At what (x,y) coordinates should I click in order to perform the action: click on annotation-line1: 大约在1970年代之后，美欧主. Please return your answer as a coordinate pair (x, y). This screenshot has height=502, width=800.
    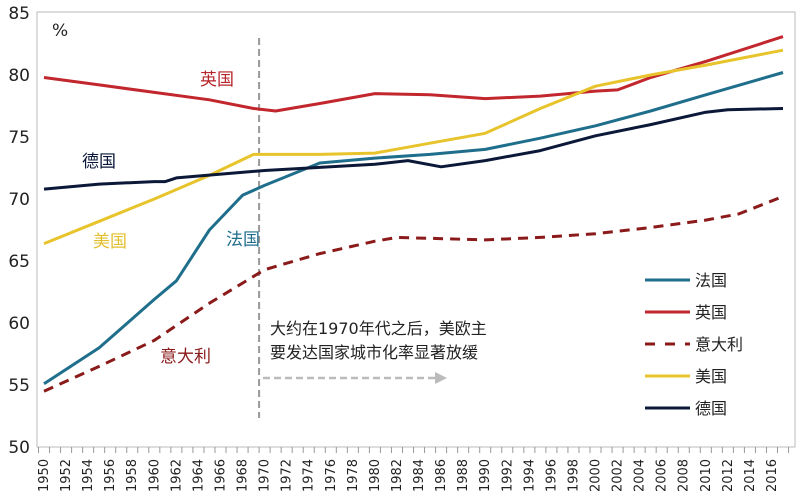
    Looking at the image, I should click on (378, 328).